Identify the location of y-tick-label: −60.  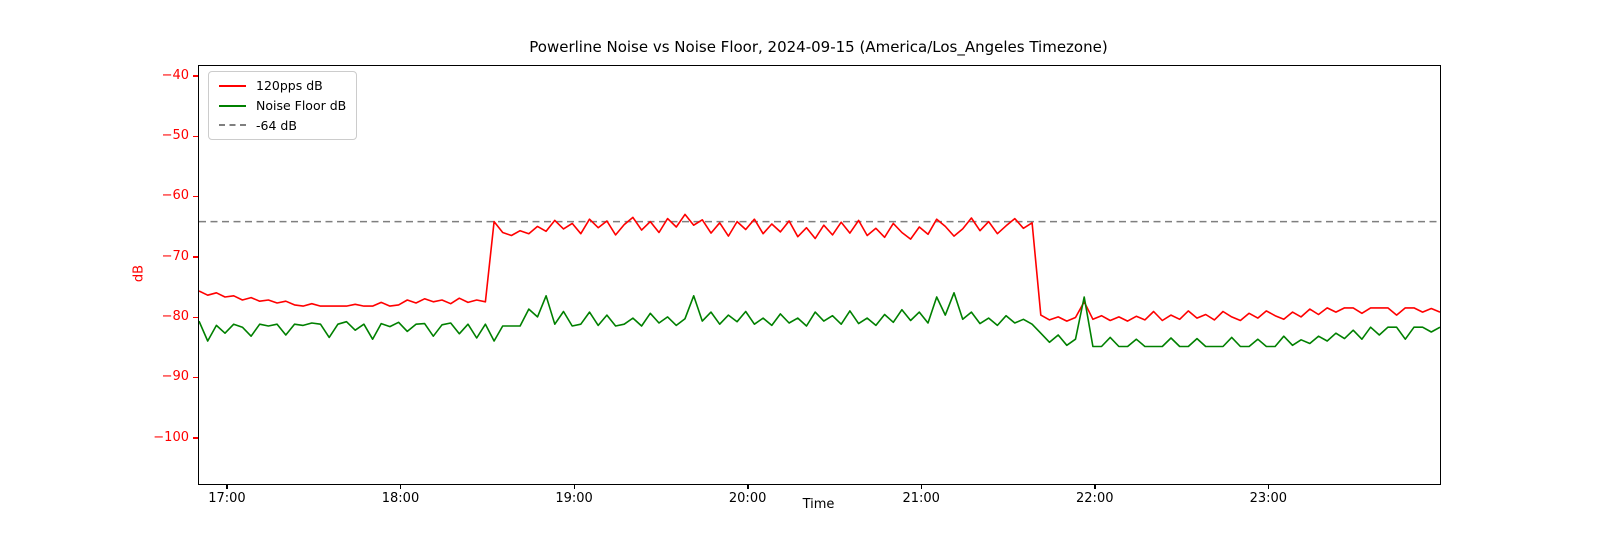
(175, 196).